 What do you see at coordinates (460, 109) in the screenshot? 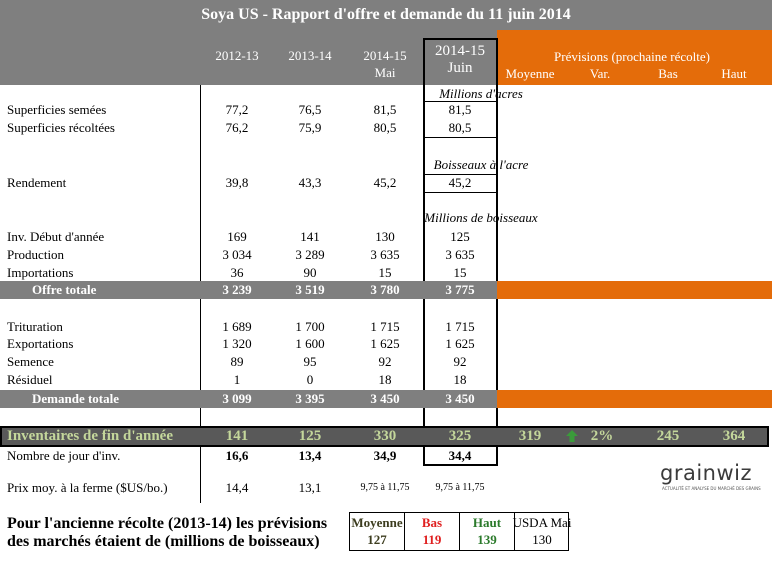
I see `cell-value: 81,5` at bounding box center [460, 109].